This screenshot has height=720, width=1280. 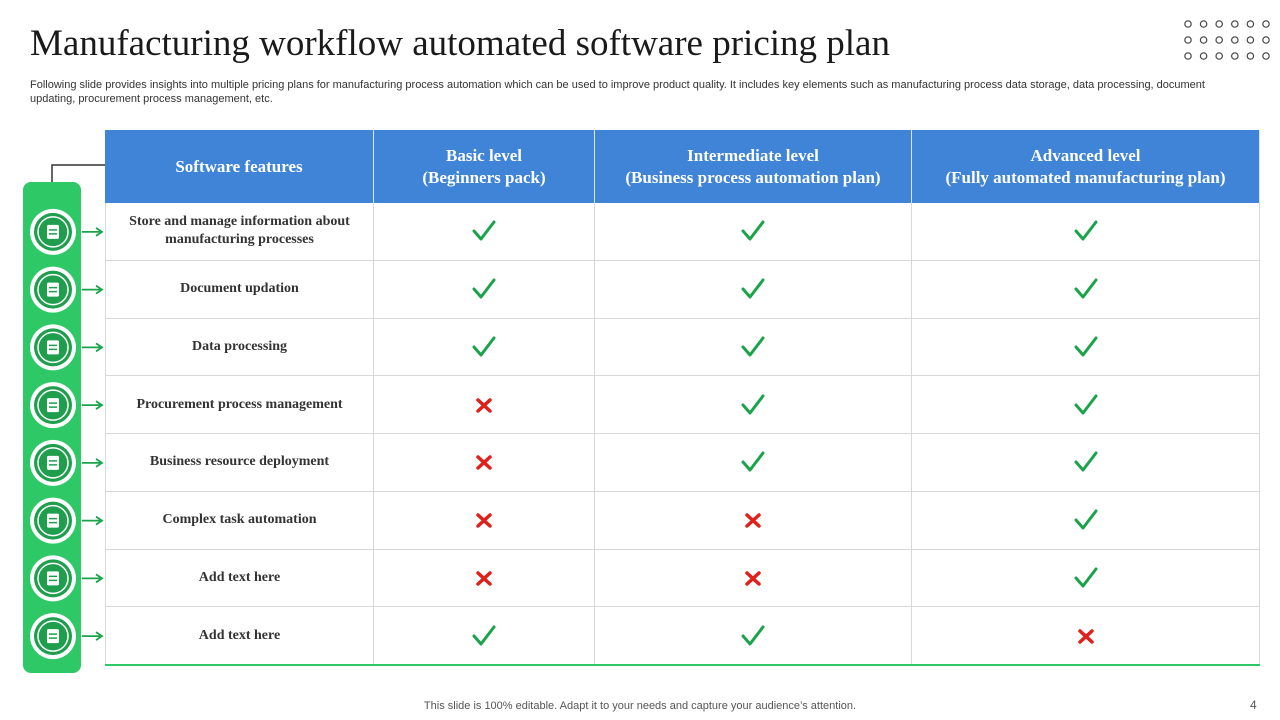 I want to click on feature-cell: Document updation, so click(x=239, y=289).